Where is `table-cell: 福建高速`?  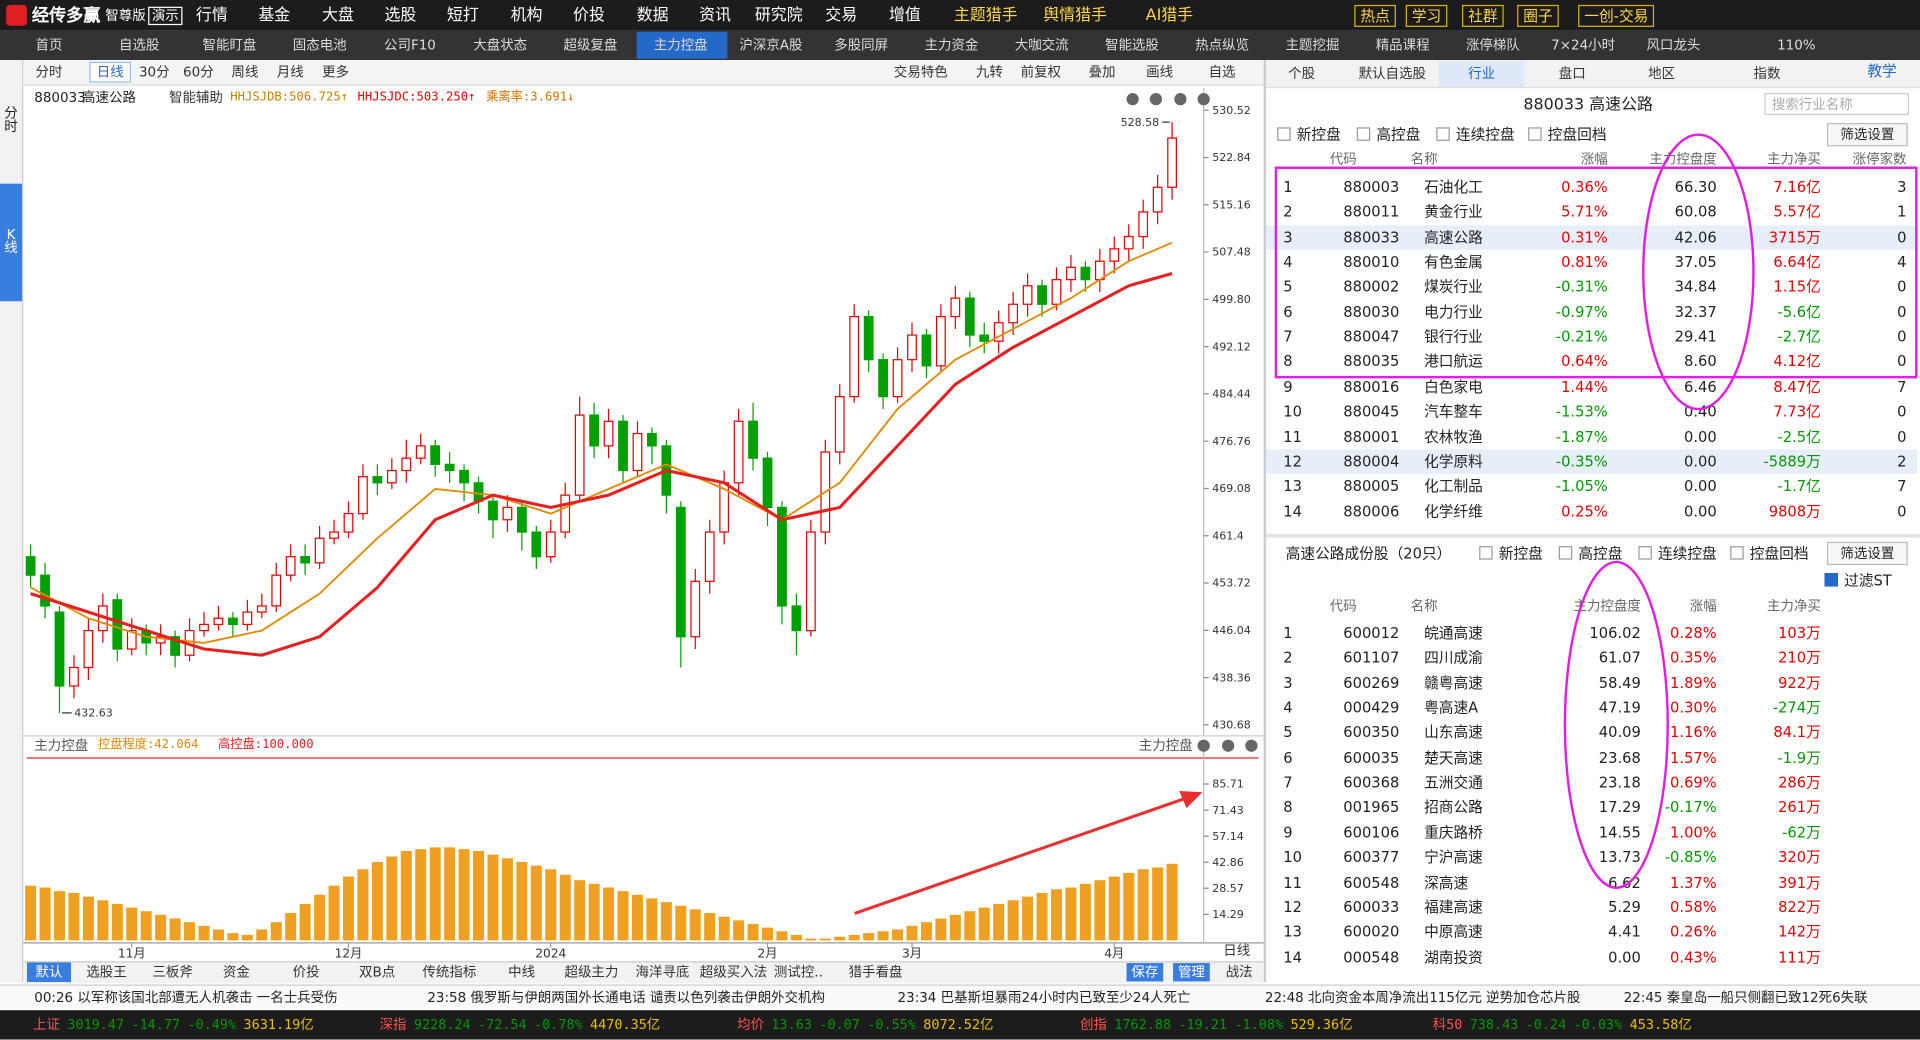
table-cell: 福建高速 is located at coordinates (1453, 907).